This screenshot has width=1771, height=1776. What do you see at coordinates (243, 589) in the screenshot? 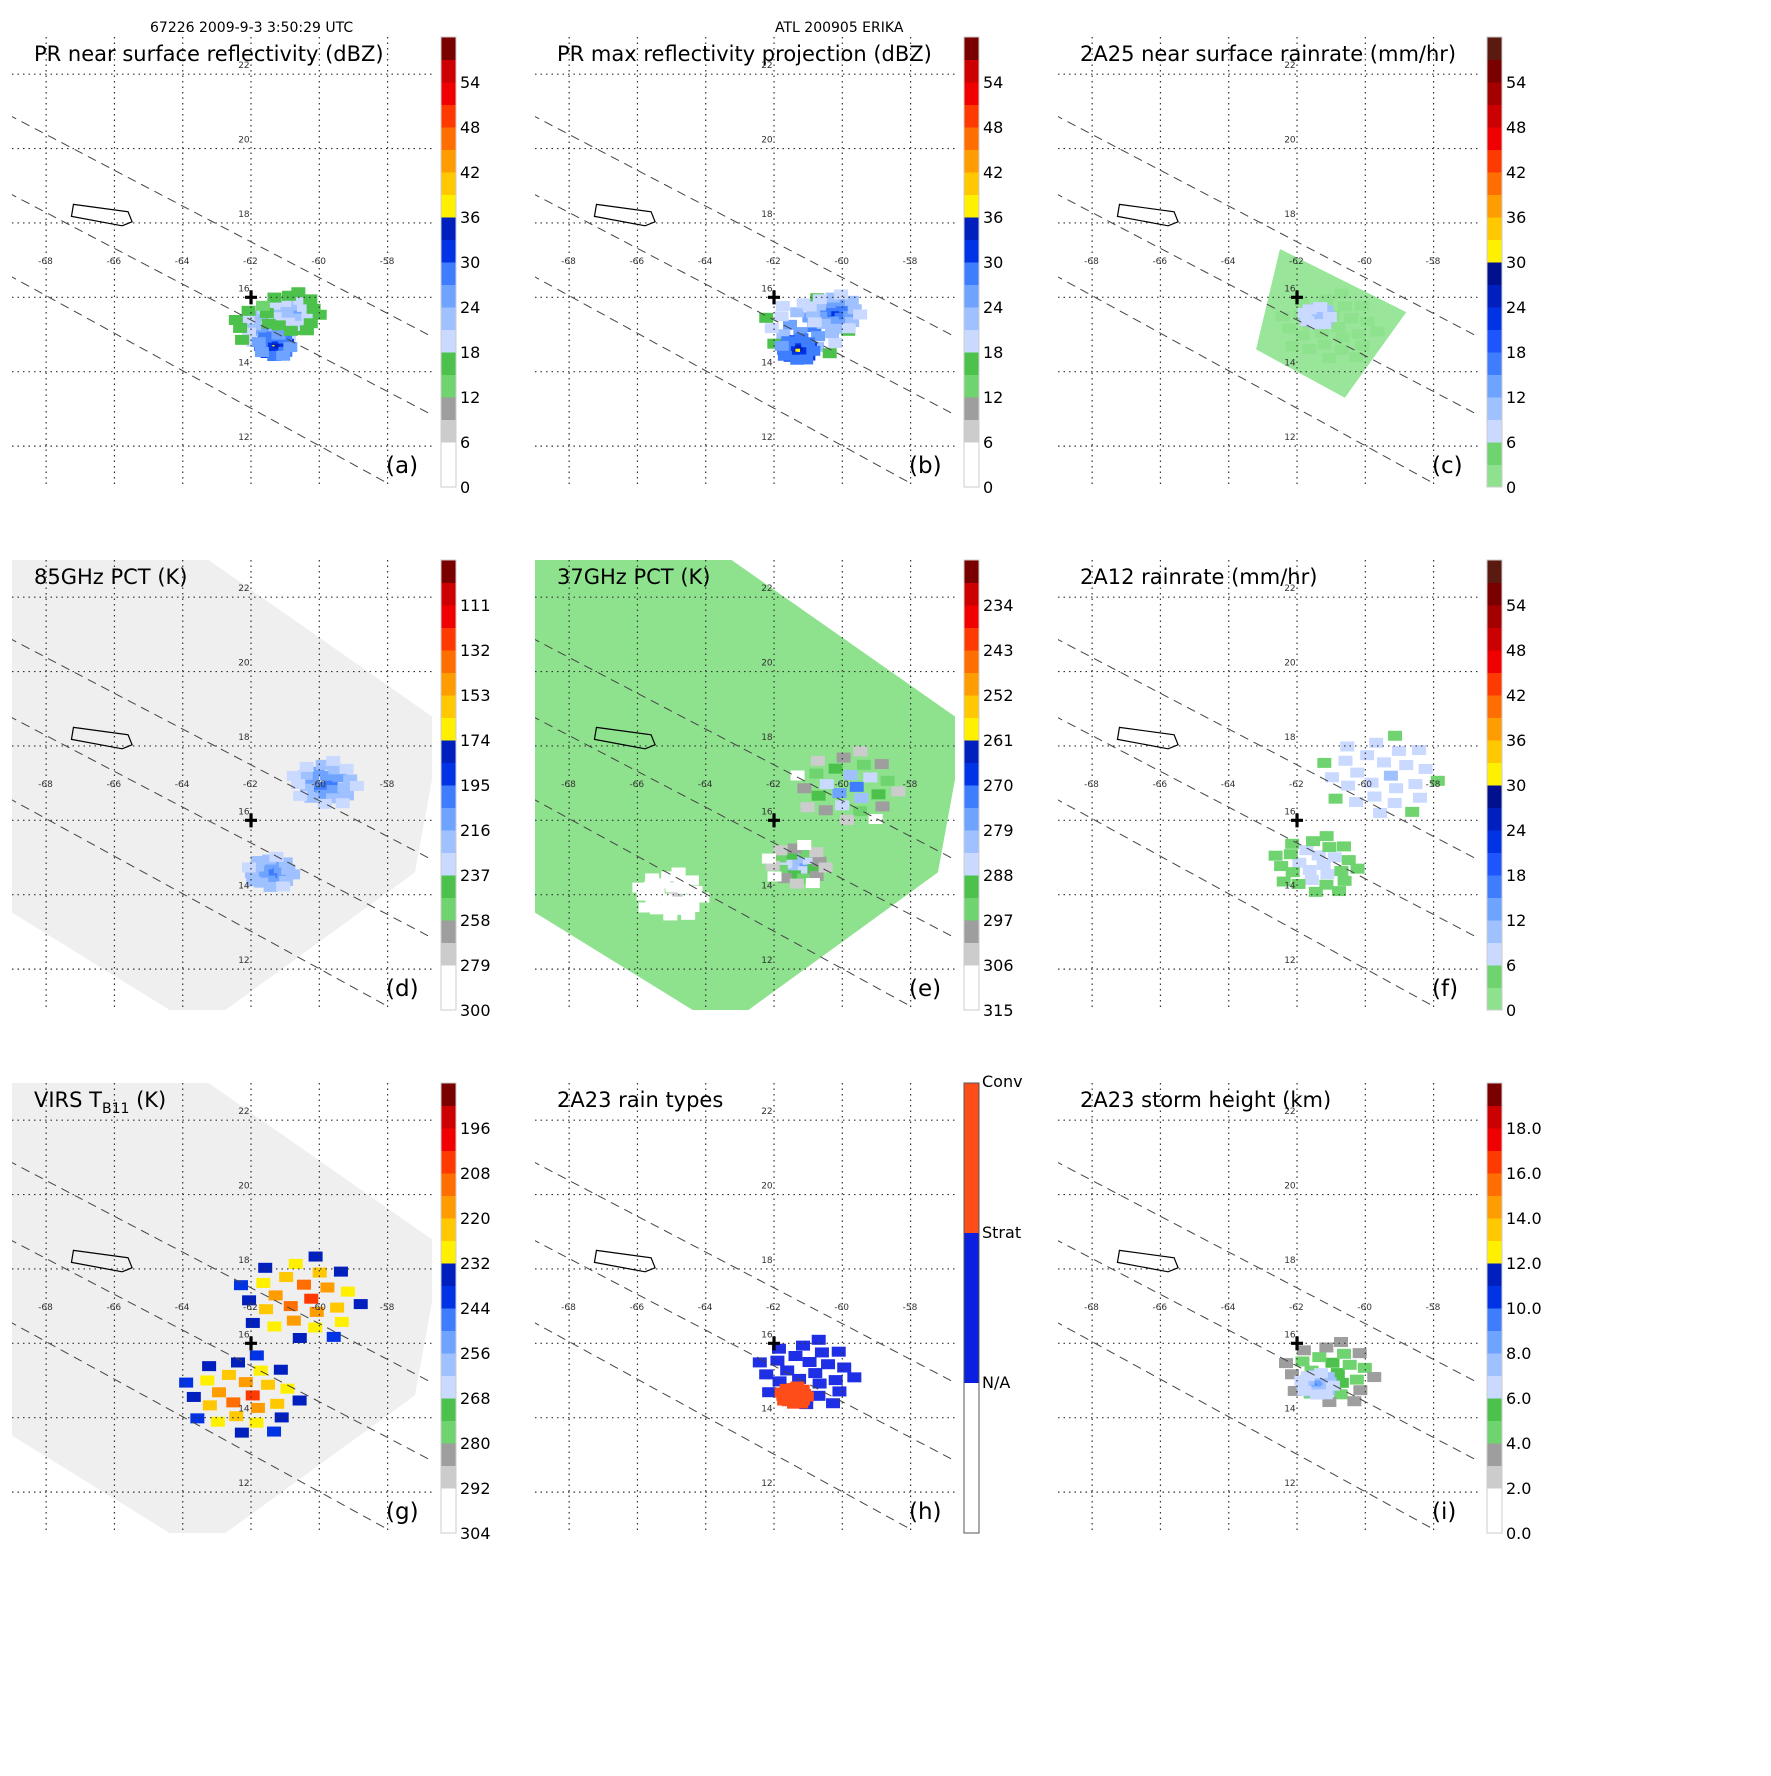
I see `lat-tick-label: 22` at bounding box center [243, 589].